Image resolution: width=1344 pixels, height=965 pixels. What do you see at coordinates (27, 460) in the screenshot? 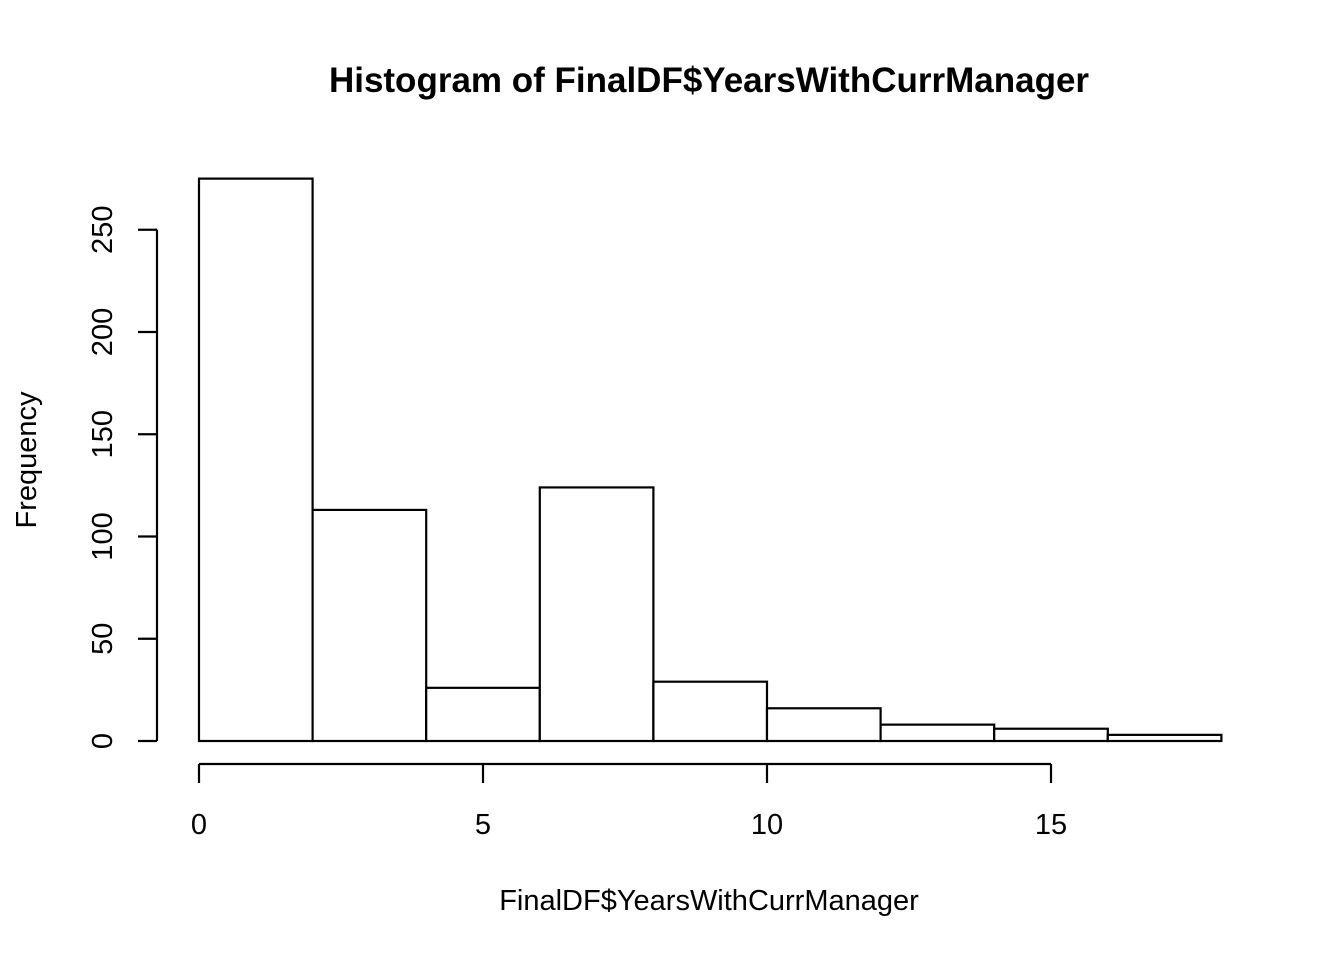
I see `y-axis-title: Frequency` at bounding box center [27, 460].